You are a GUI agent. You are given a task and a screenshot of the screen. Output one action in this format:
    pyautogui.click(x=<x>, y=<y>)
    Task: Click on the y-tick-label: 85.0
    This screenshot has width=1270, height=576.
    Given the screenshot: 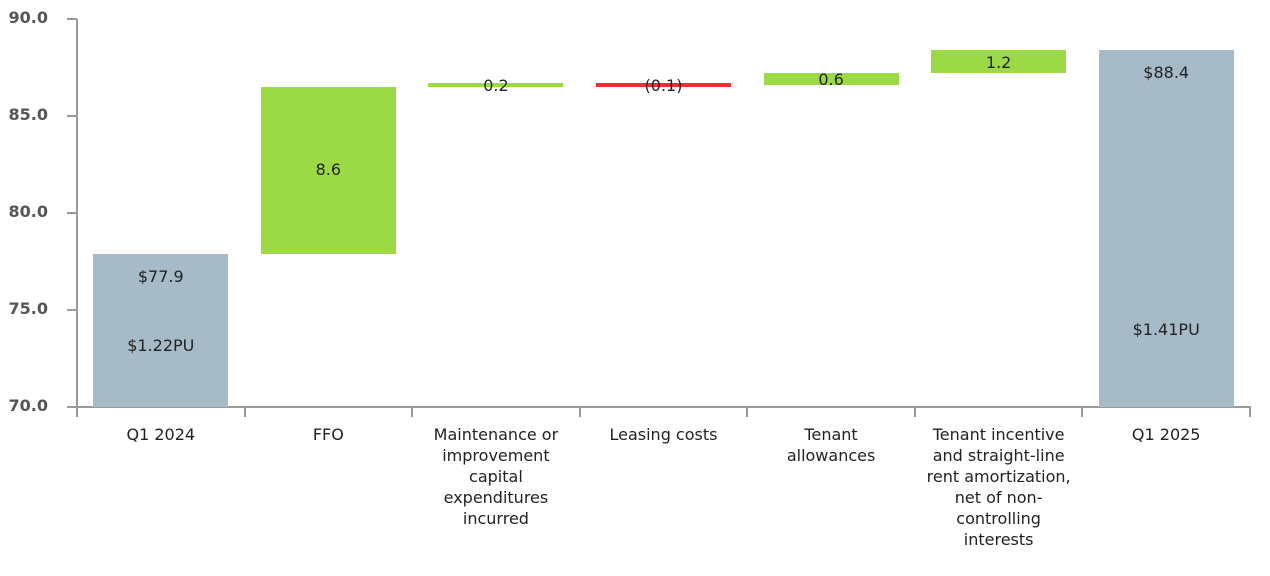 What is the action you would take?
    pyautogui.click(x=28, y=114)
    